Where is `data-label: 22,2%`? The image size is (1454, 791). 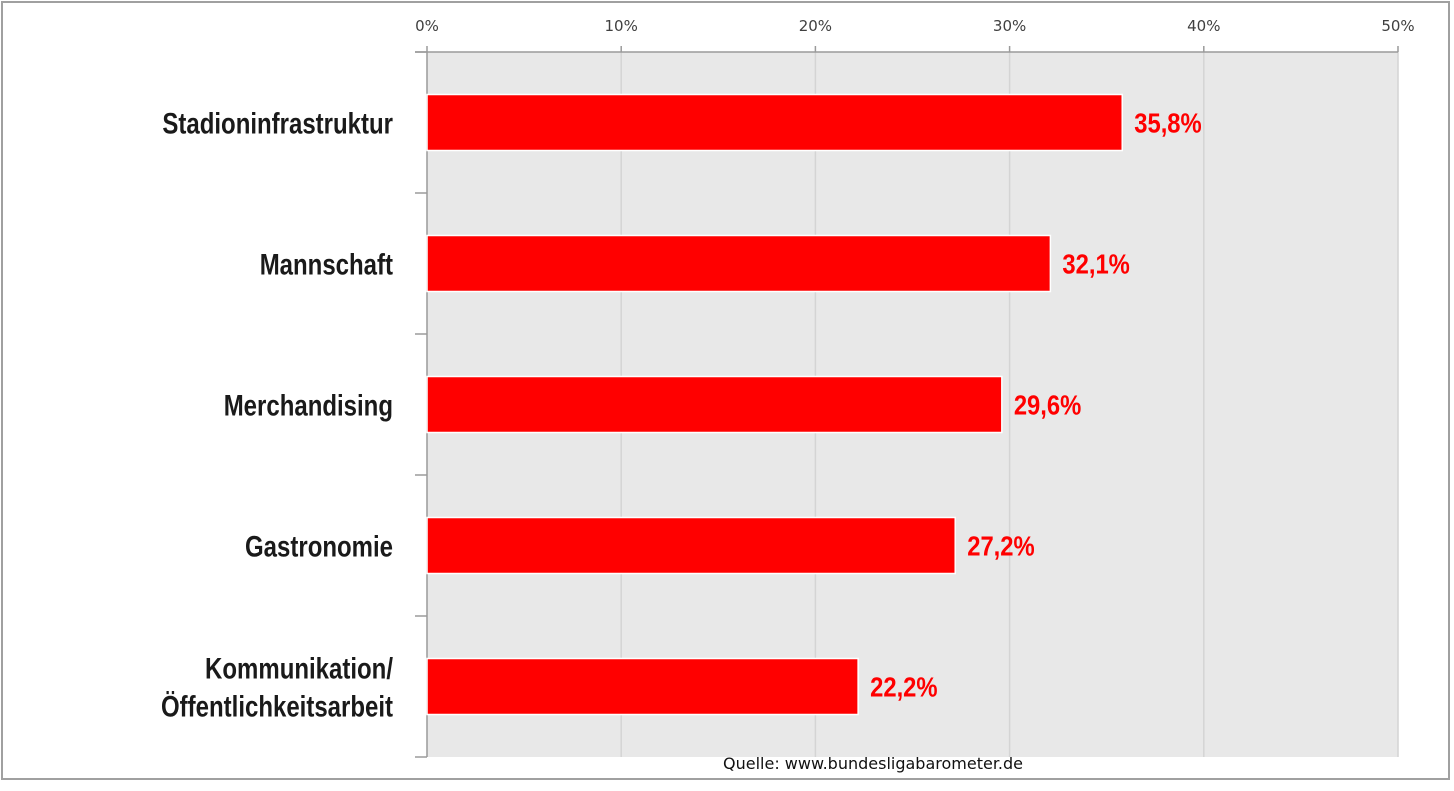
data-label: 22,2% is located at coordinates (903, 687).